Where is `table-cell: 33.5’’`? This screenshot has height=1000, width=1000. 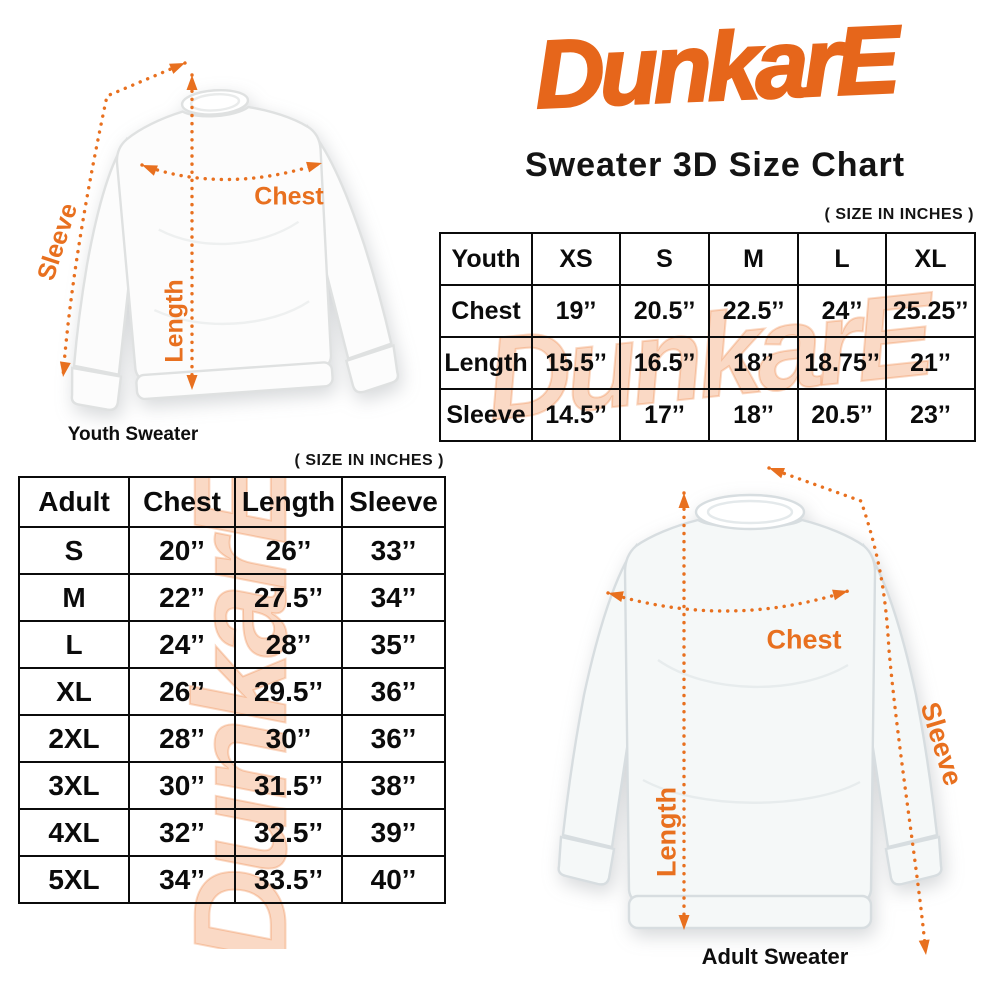
table-cell: 33.5’’ is located at coordinates (288, 879).